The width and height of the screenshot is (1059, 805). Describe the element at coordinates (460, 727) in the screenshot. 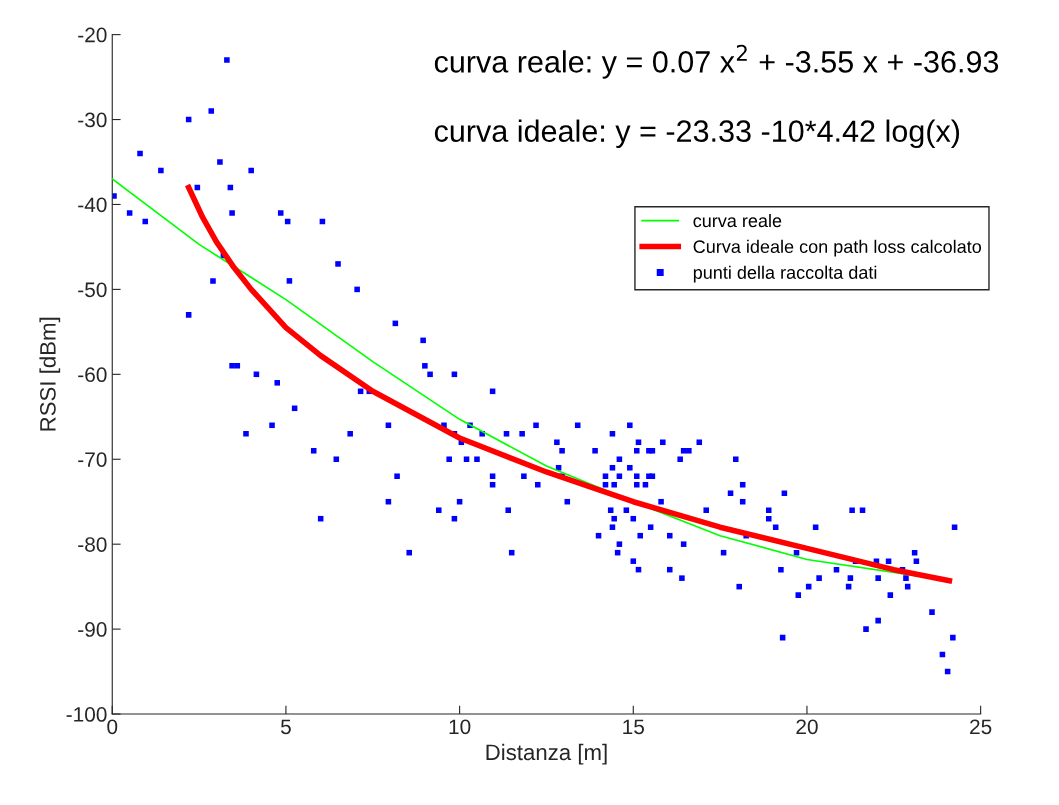

I see `x-tick-label: 10` at that location.